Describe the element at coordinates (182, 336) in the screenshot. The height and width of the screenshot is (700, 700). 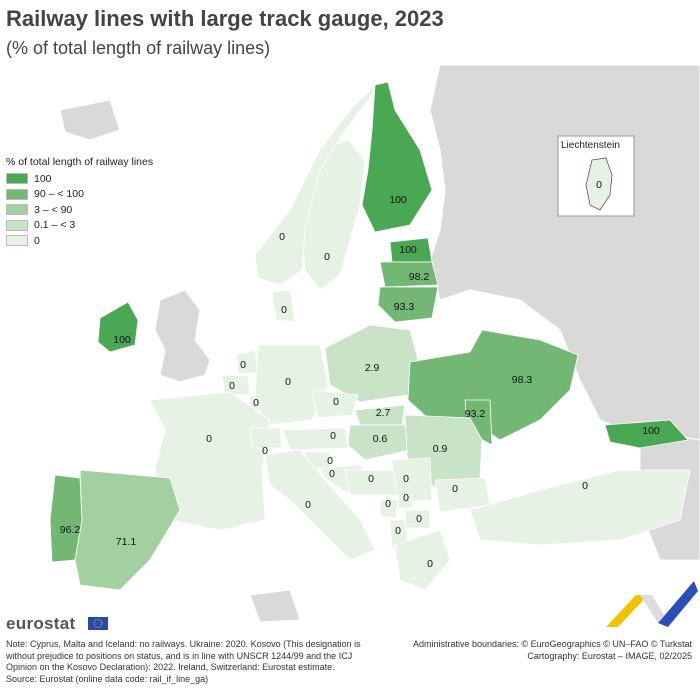
I see `great-britain` at that location.